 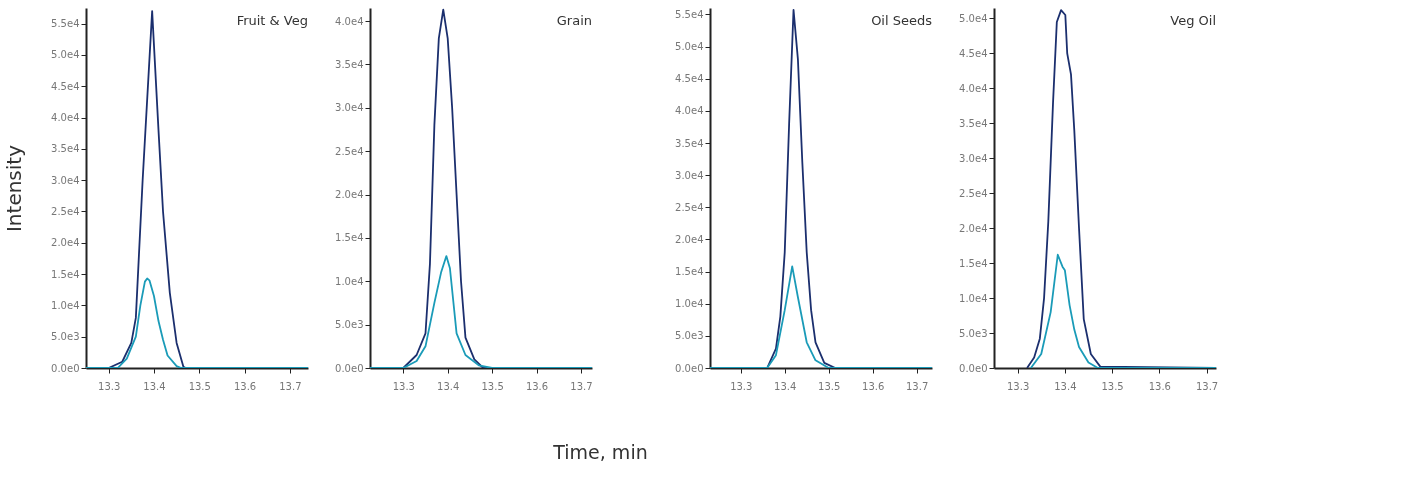 I want to click on chart-title: Oil Seeds, so click(x=902, y=20).